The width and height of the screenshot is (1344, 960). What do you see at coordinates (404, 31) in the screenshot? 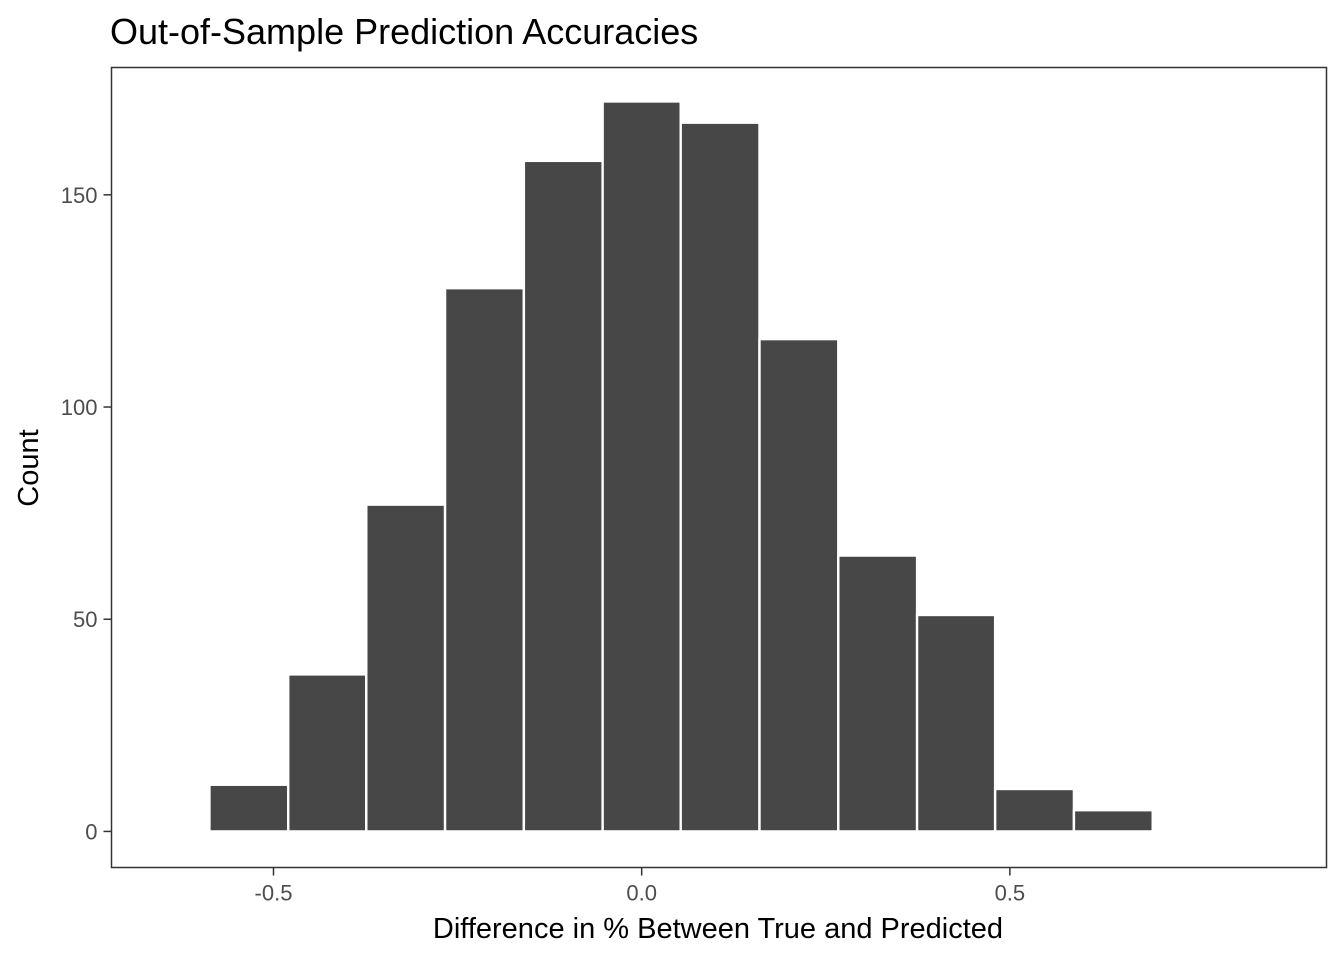
I see `chart-title: Out-of-Sample Prediction Accuracies` at bounding box center [404, 31].